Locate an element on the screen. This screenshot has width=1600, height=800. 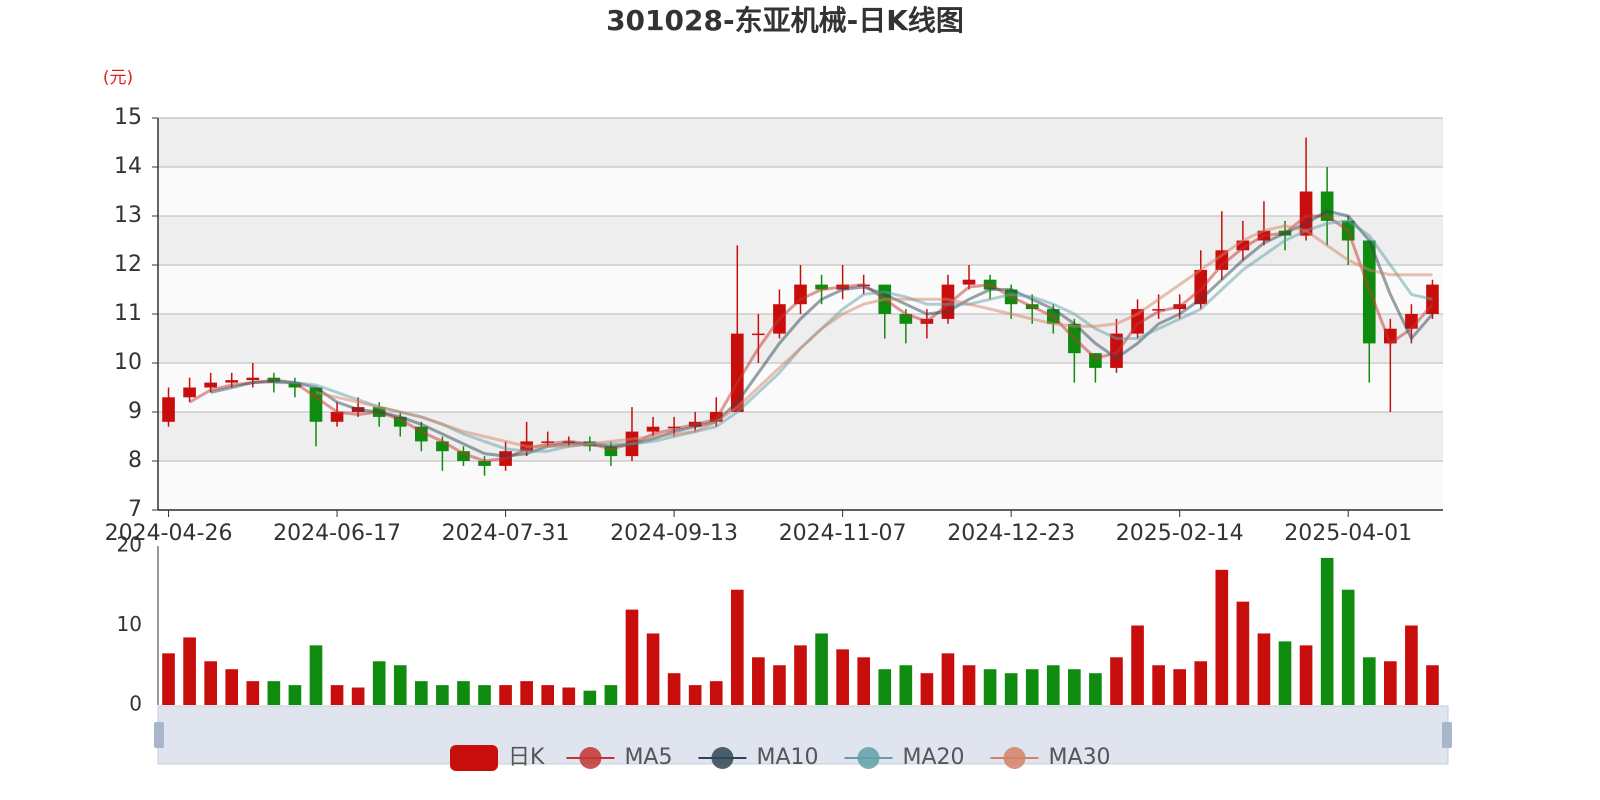
x-tick-label: 2024-07-31 is located at coordinates (506, 533).